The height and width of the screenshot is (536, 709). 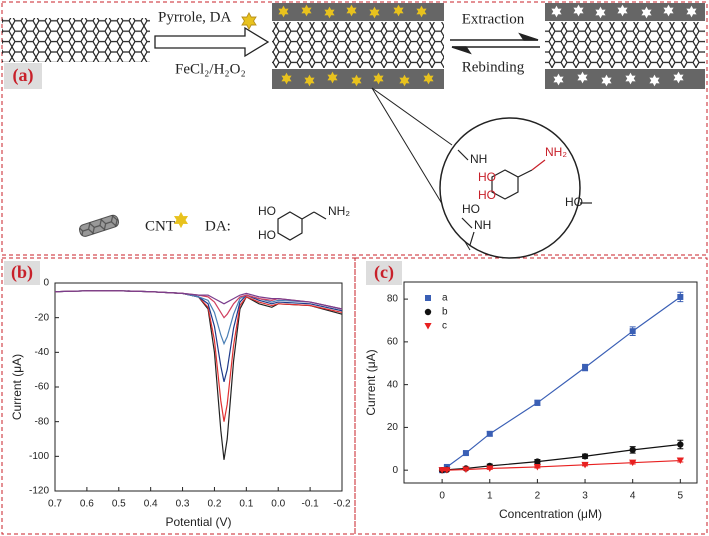 I want to click on zoom-structure, so click(x=524, y=197).